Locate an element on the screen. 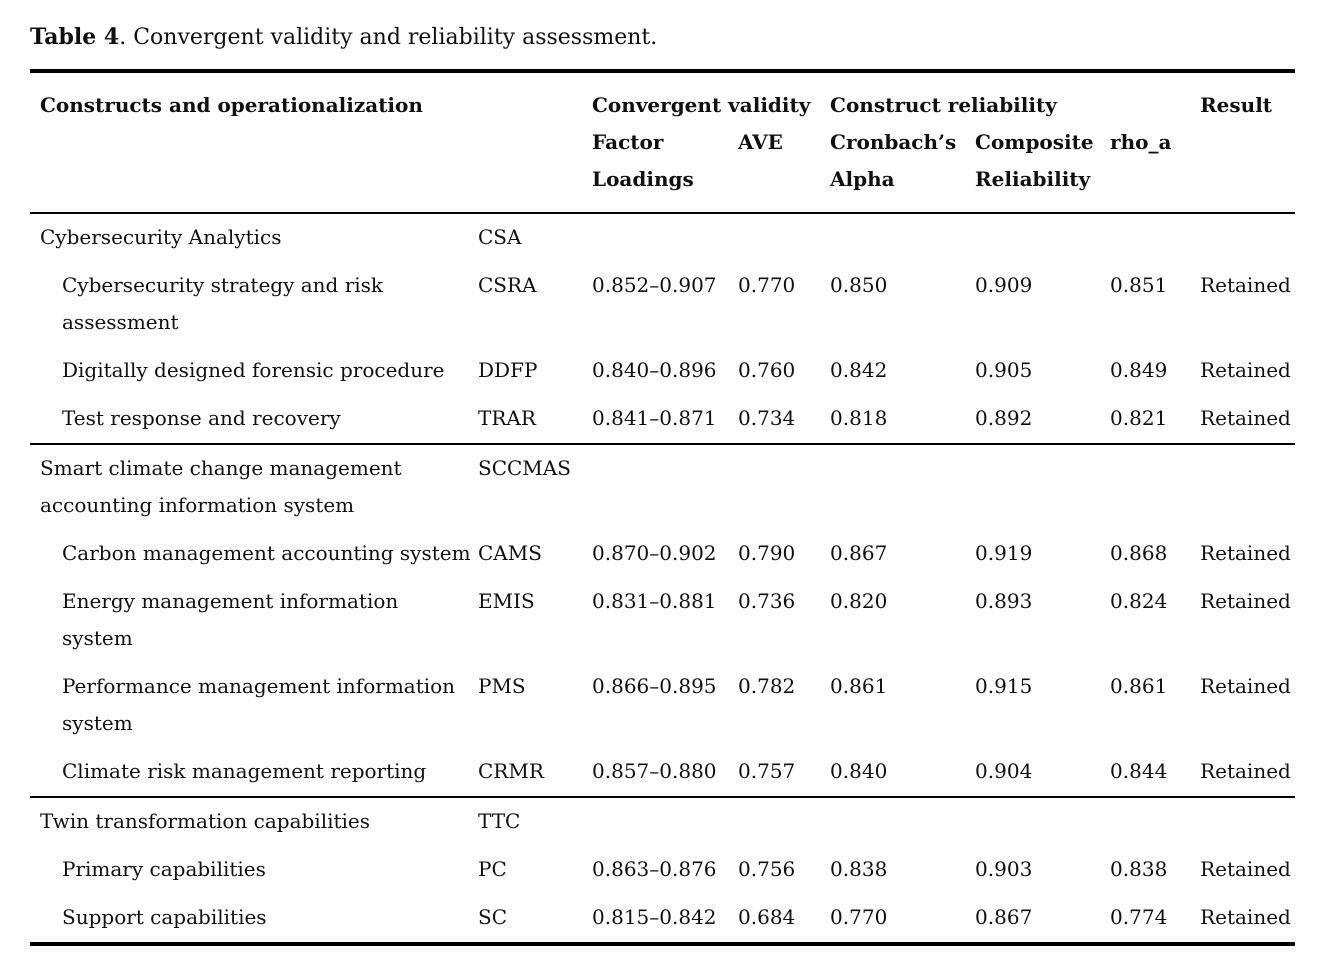 The image size is (1327, 973). rho-a-cell: 0.838 is located at coordinates (1139, 869).